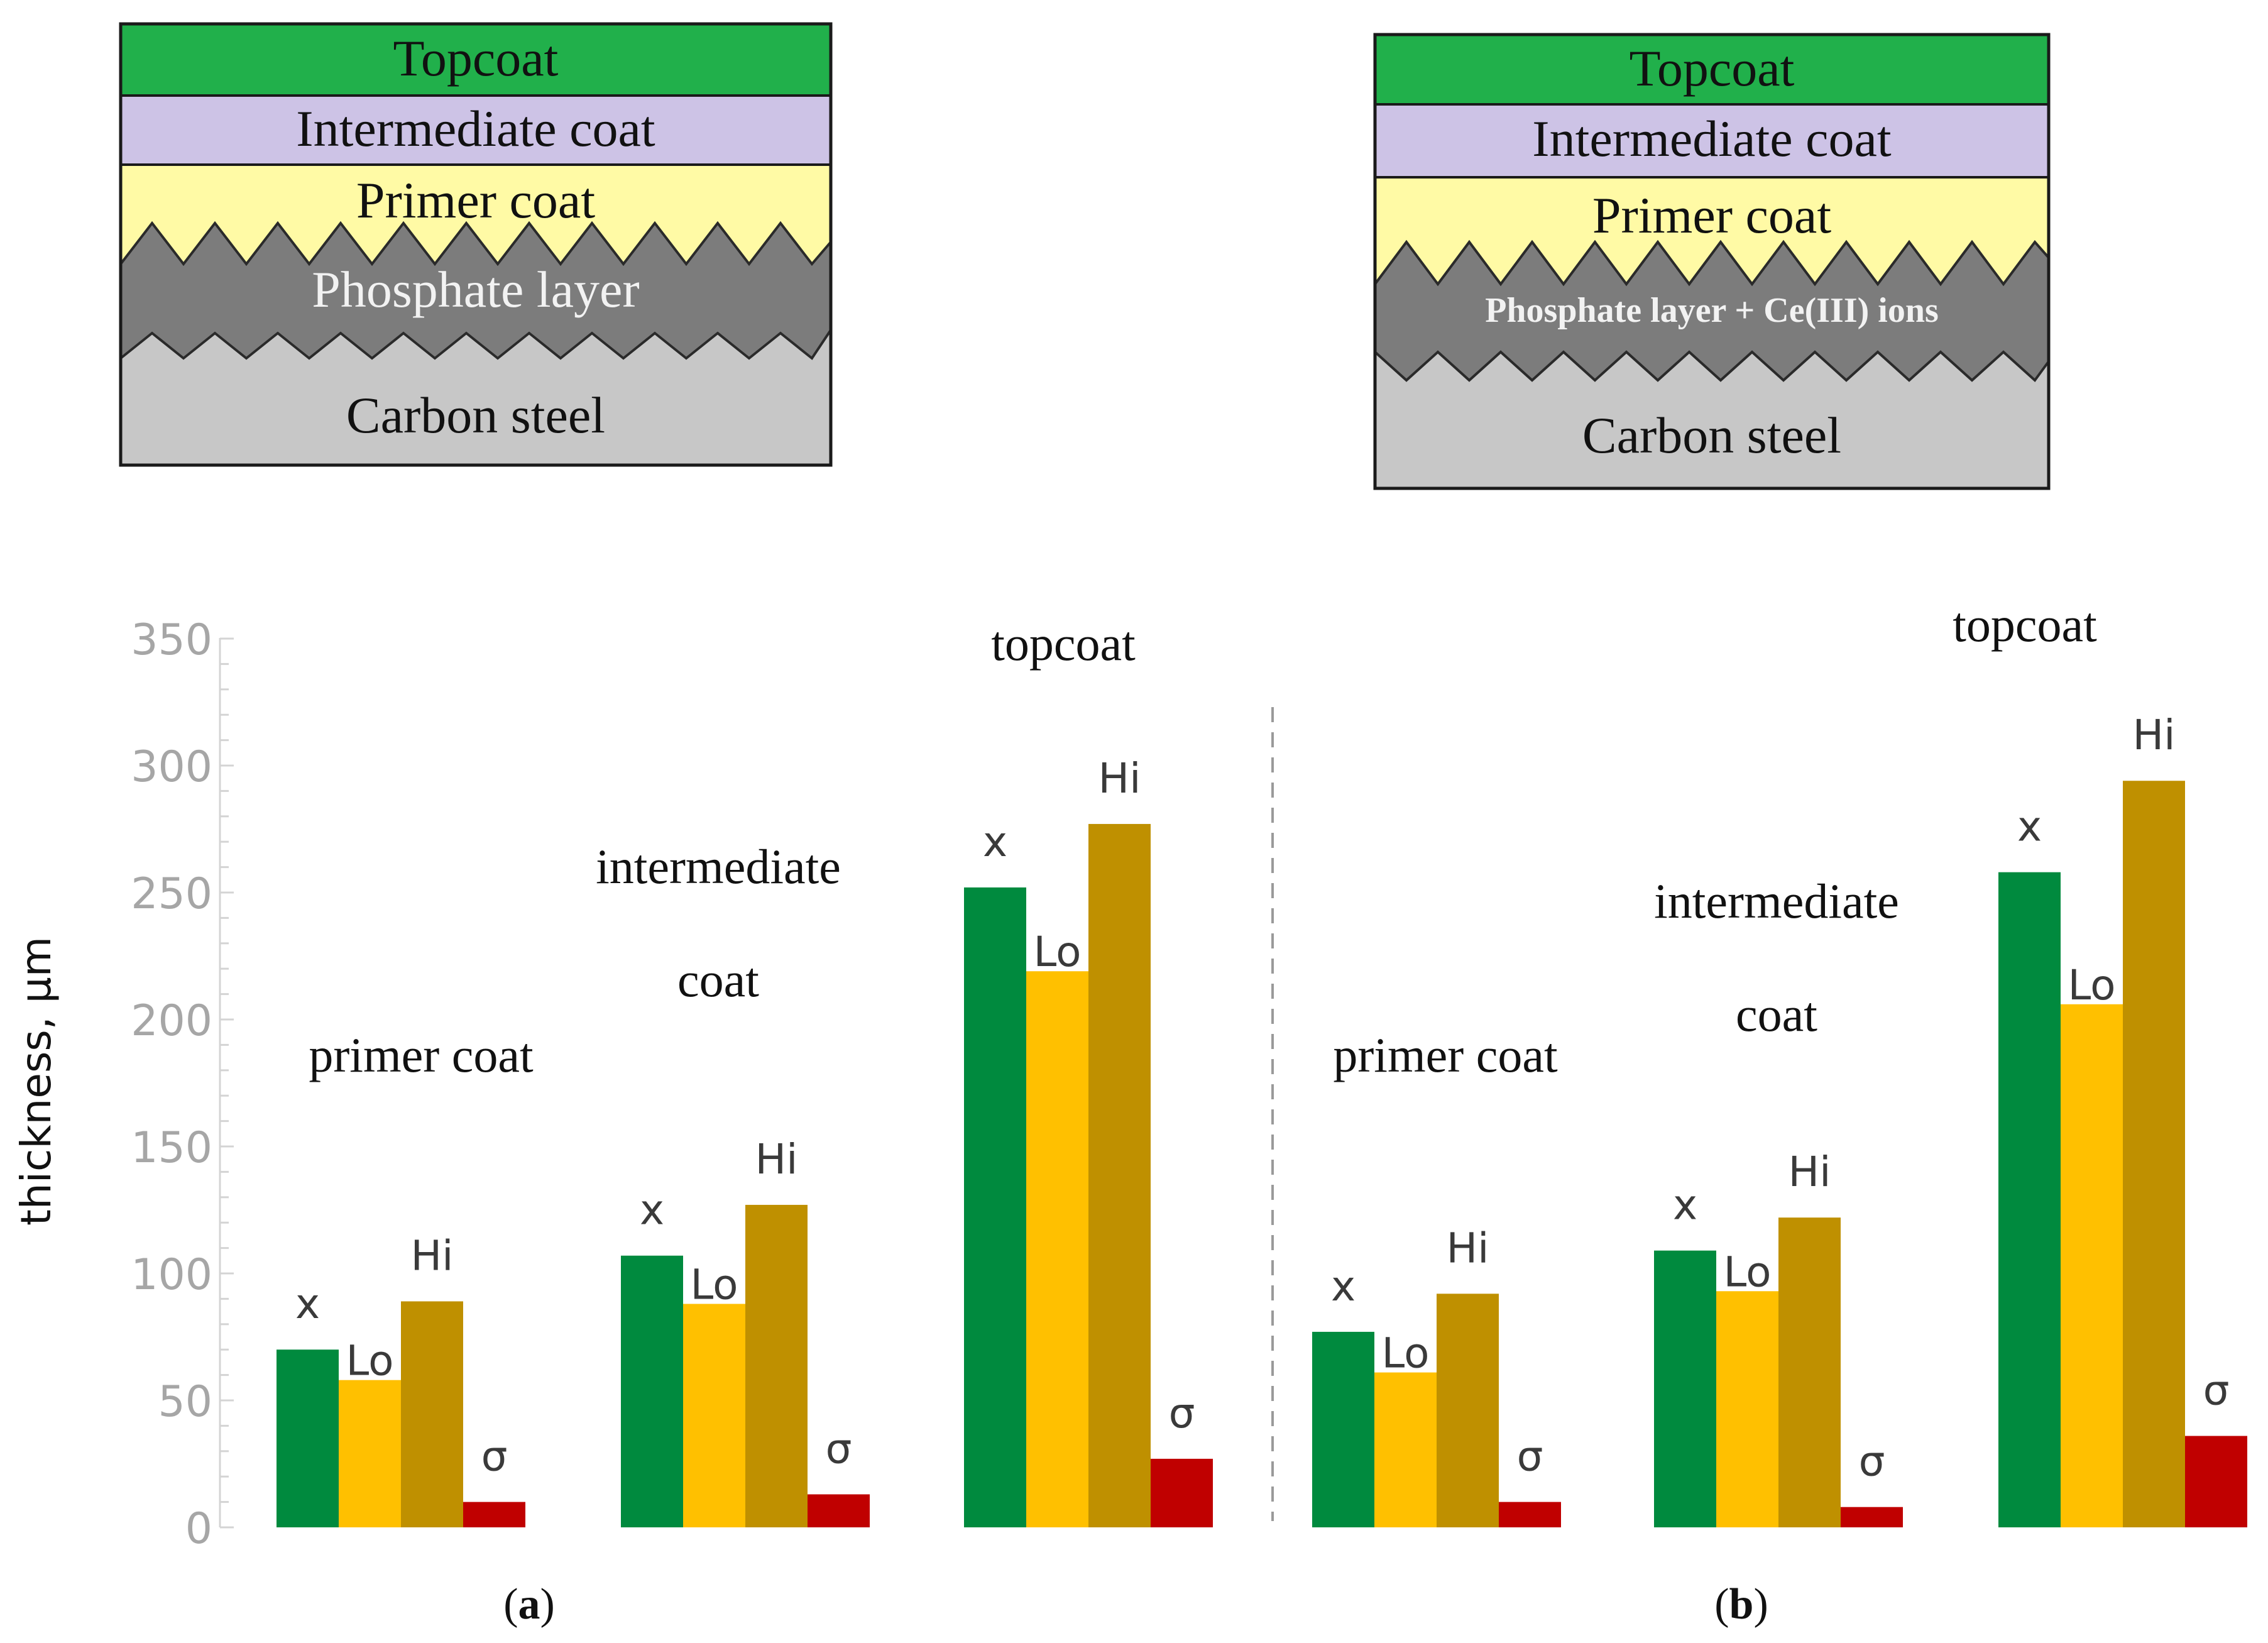  I want to click on diagram-a-topcoat-label: Topcoat, so click(476, 58).